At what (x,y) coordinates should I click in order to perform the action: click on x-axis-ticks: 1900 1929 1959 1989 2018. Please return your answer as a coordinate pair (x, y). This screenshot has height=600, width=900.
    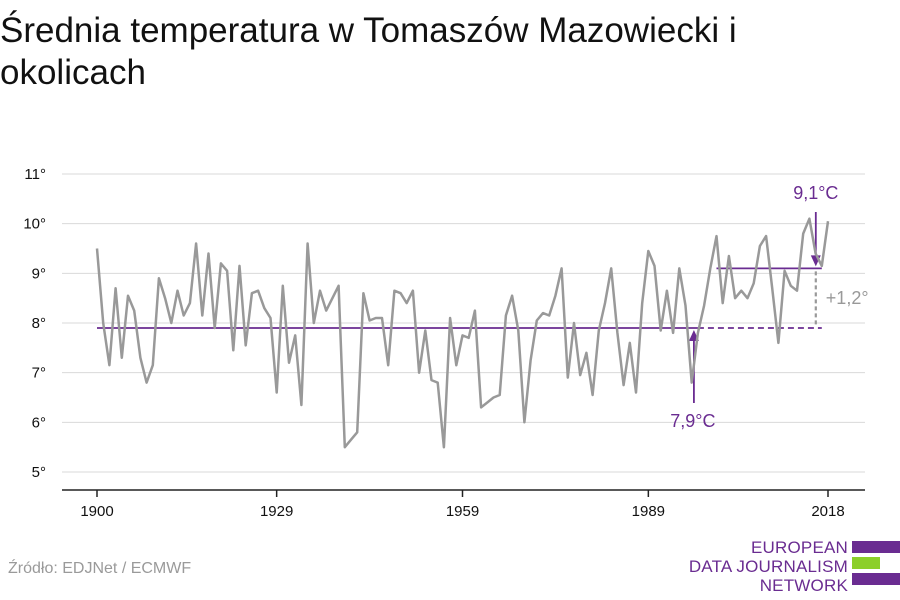
    Looking at the image, I should click on (462, 505).